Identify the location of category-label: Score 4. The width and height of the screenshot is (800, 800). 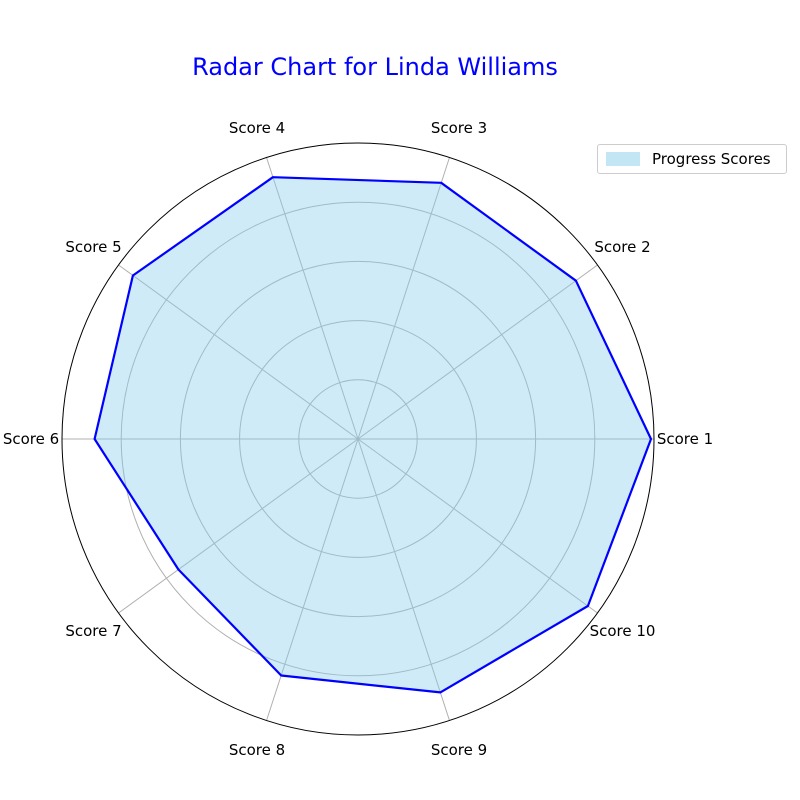
(257, 128).